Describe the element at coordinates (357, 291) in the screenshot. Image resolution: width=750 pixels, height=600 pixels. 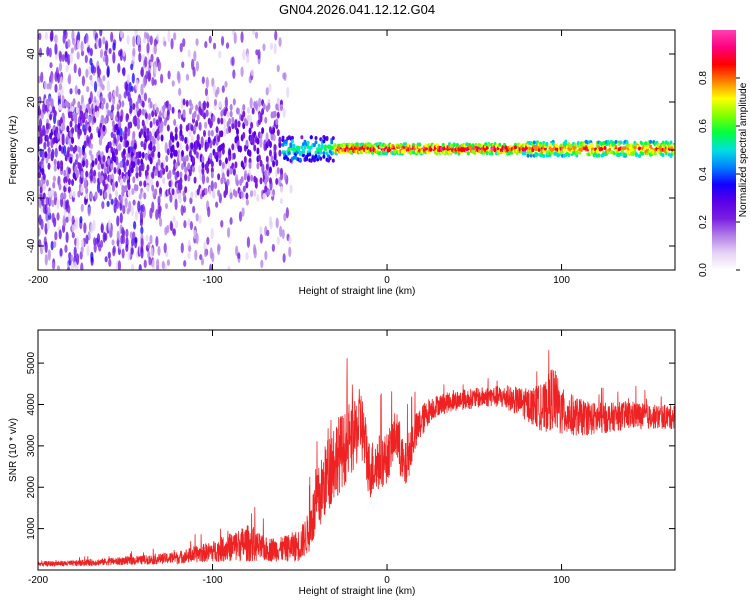
I see `spectrogram-x-label: Height of straight line (km)` at that location.